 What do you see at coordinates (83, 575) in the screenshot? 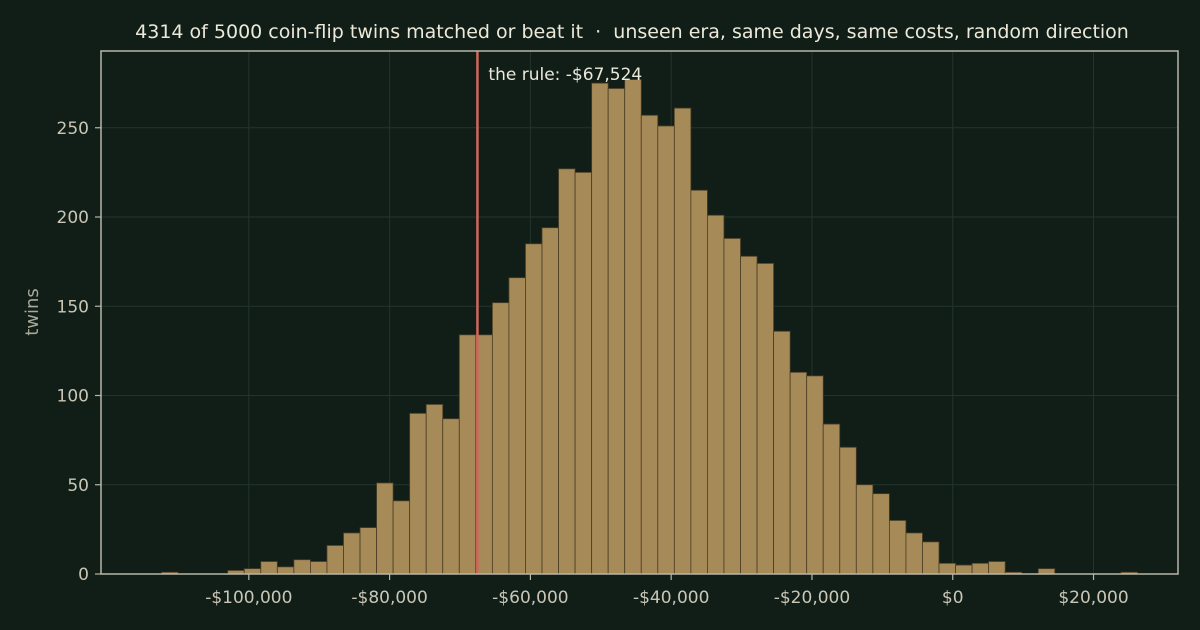
I see `y-tick-label: 0` at bounding box center [83, 575].